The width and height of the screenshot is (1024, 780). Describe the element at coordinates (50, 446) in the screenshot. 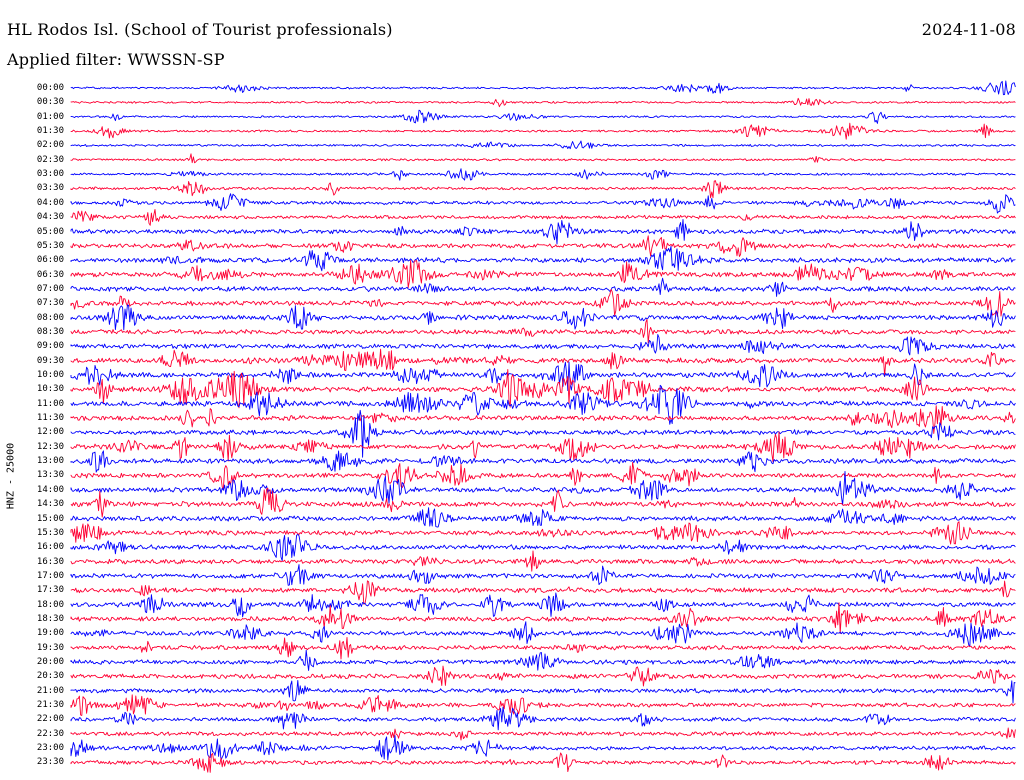

I see `time-label: 12:30` at that location.